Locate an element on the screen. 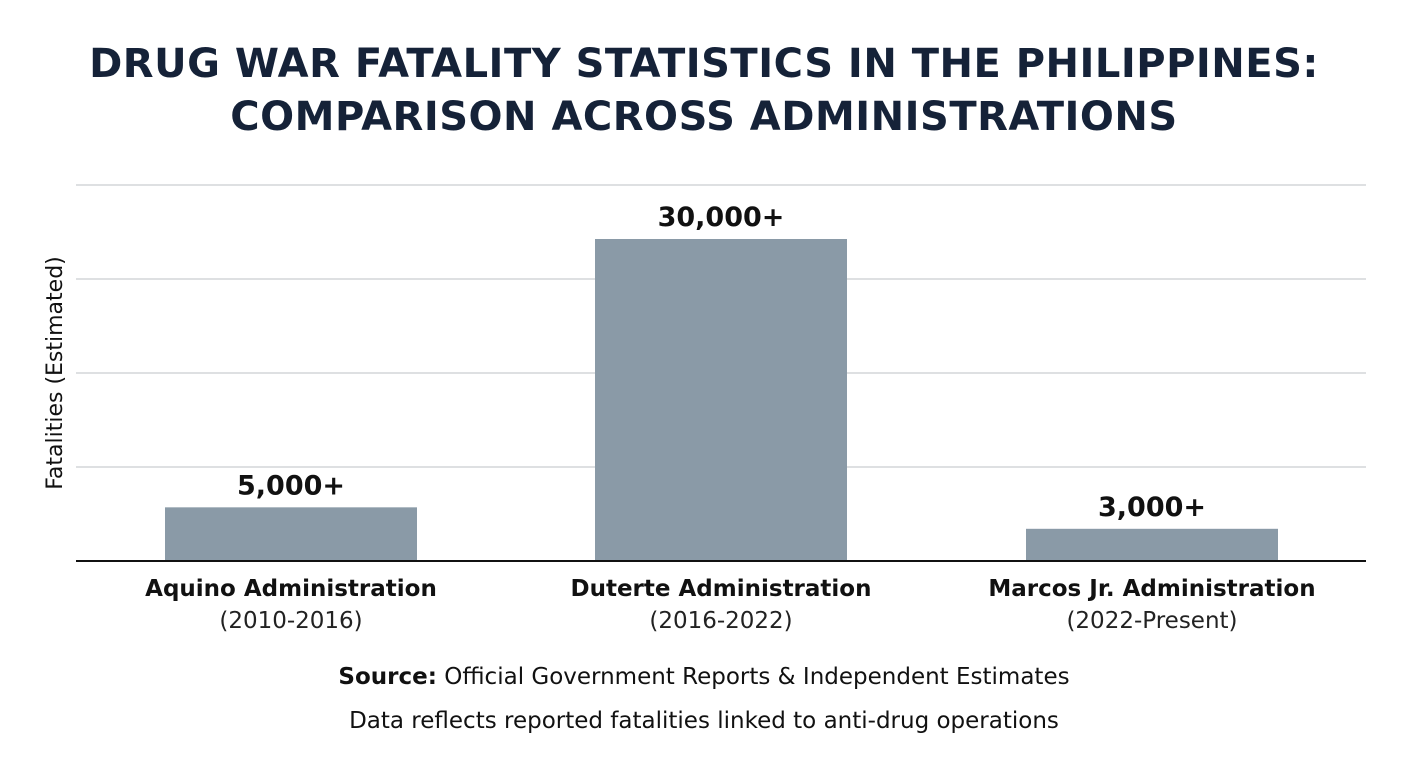 Image resolution: width=1408 pixels, height=768 pixels. y-axis-label: Fatalities (Estimated) is located at coordinates (55, 372).